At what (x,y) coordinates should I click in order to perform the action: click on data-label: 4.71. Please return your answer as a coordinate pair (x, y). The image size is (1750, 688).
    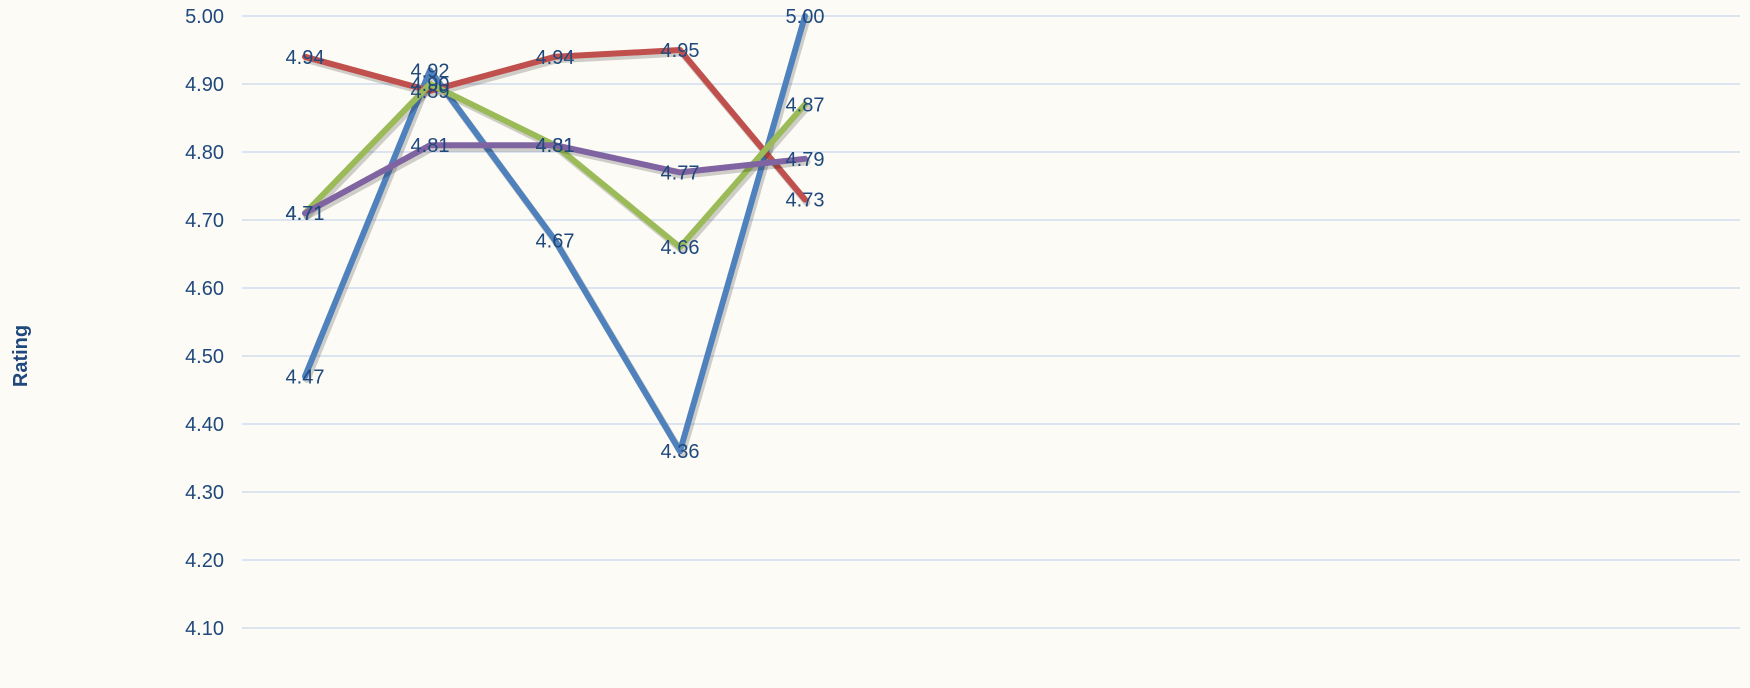
    Looking at the image, I should click on (305, 214).